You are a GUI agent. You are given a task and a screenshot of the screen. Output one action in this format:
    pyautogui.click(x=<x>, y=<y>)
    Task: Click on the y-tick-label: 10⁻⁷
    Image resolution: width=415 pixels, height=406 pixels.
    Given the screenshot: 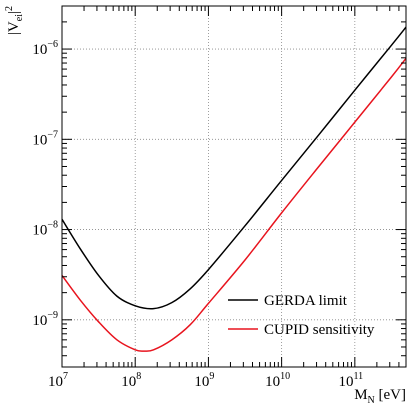 What is the action you would take?
    pyautogui.click(x=45, y=138)
    